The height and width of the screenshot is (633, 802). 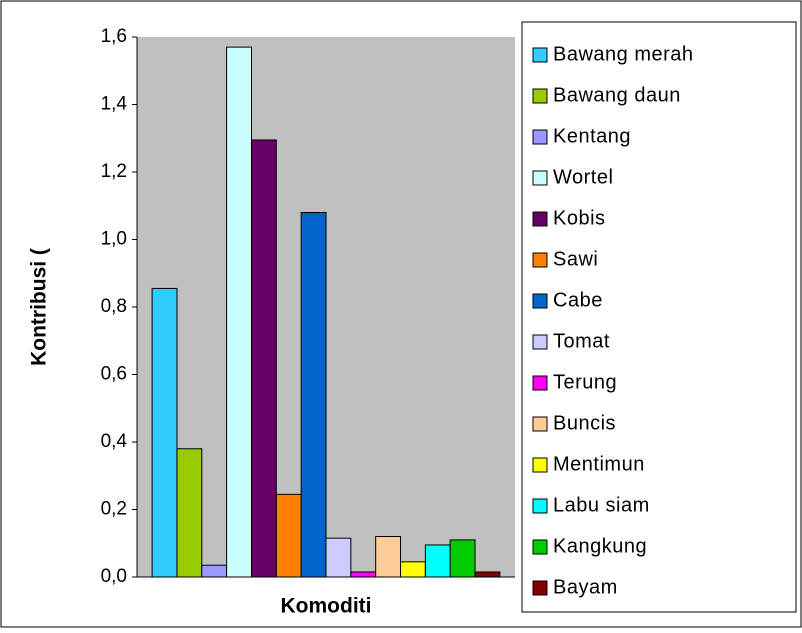 I want to click on y-tick-label: 1,4, so click(x=114, y=104).